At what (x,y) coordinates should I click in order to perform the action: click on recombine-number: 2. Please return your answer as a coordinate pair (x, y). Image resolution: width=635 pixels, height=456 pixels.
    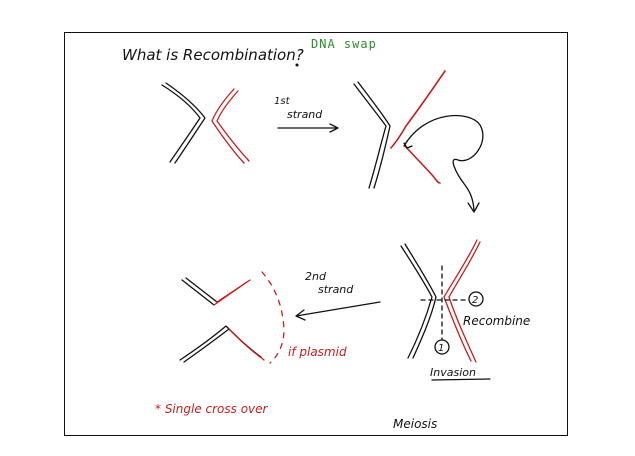
    Looking at the image, I should click on (475, 300).